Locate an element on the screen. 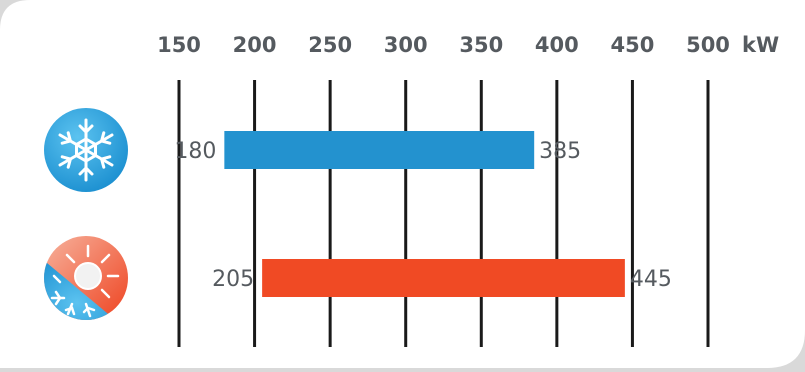 Image resolution: width=805 pixels, height=372 pixels. range-end-label: 445 is located at coordinates (651, 279).